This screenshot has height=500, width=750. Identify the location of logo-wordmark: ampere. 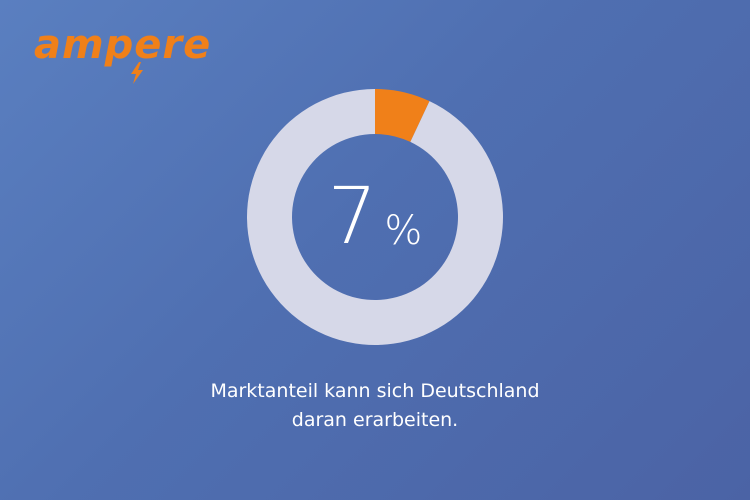
(123, 45).